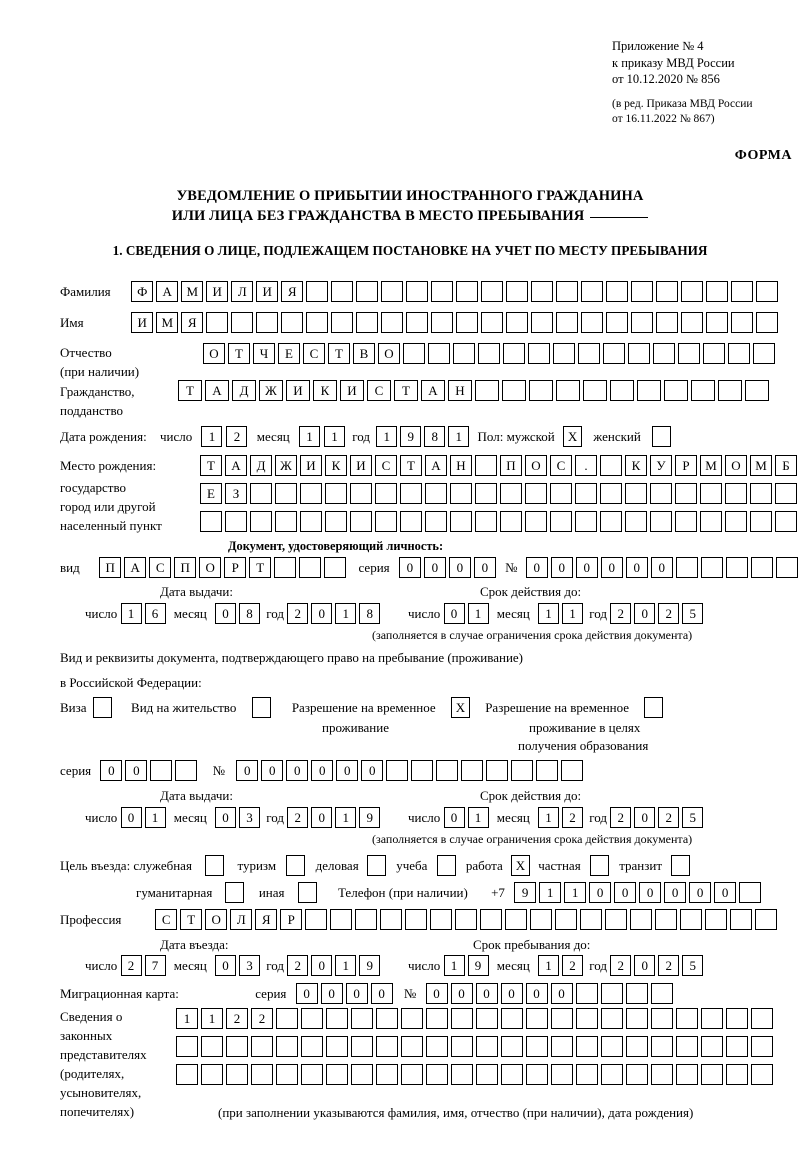 The width and height of the screenshot is (800, 1163). I want to click on char-cell: 6, so click(155, 613).